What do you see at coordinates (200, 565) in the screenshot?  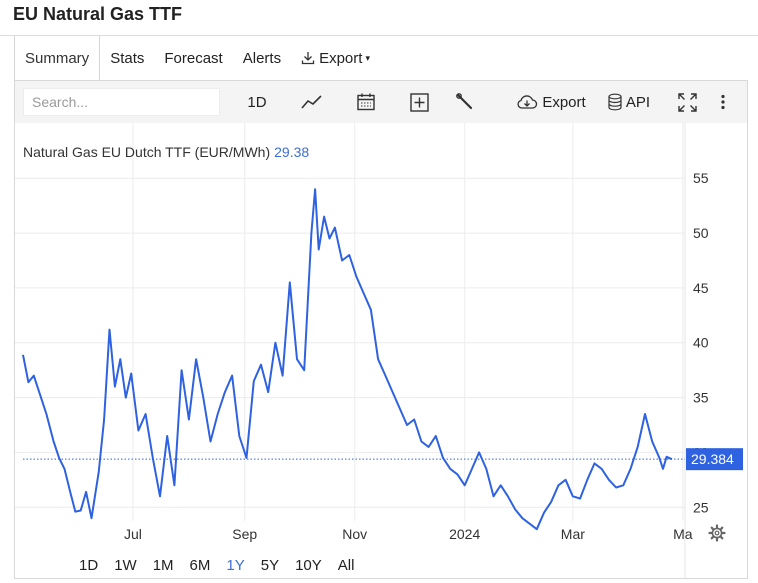 I see `range-button-6m: 6M` at bounding box center [200, 565].